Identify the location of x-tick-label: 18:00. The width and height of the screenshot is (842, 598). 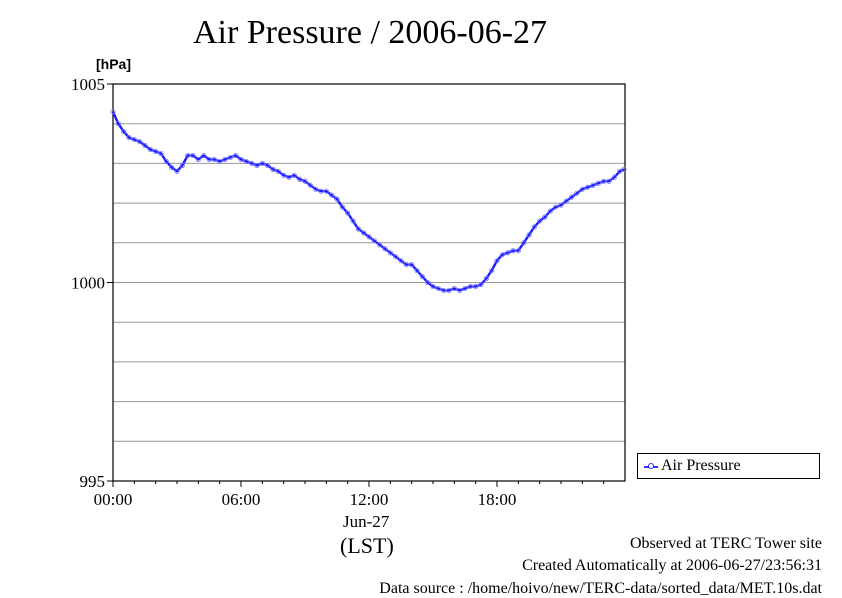
(497, 499).